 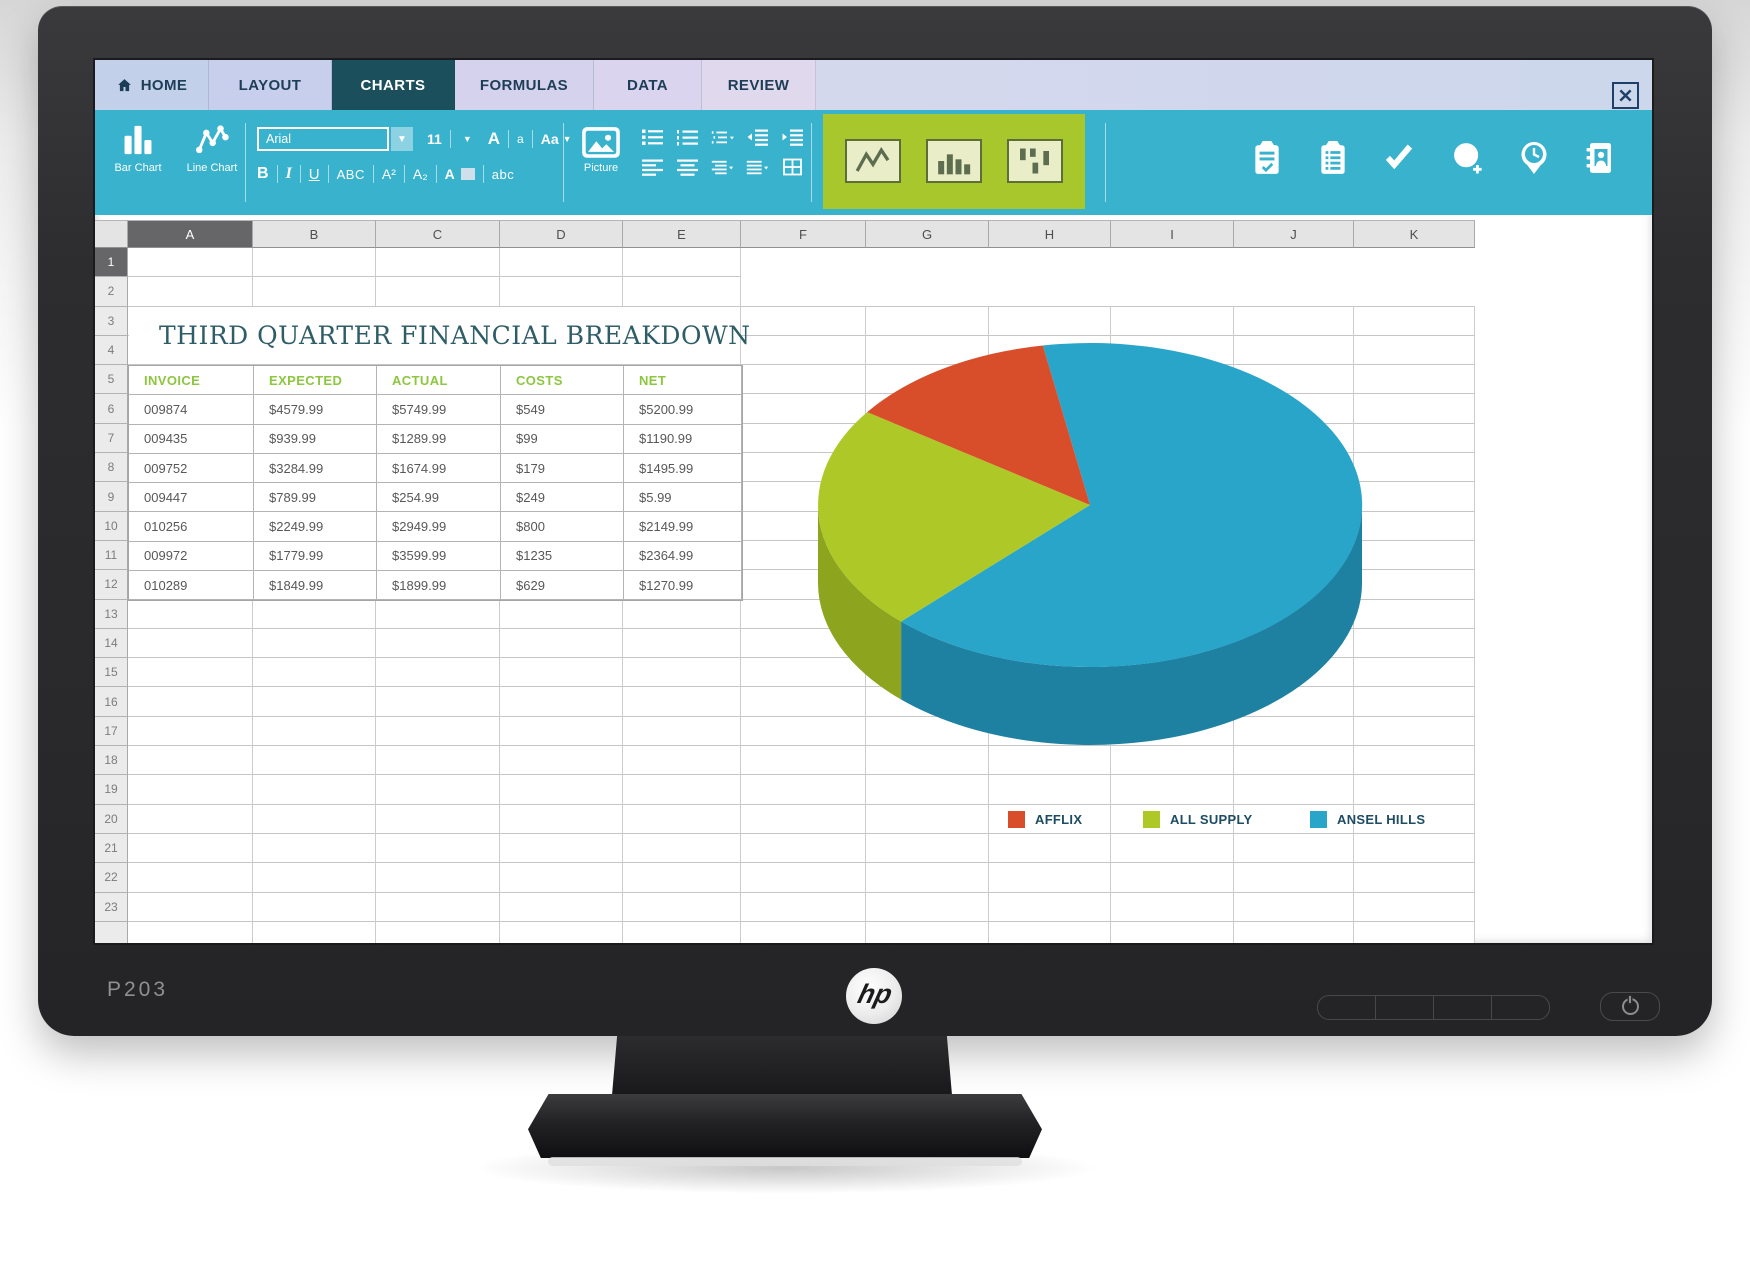 What do you see at coordinates (1414, 878) in the screenshot?
I see `cell-K22` at bounding box center [1414, 878].